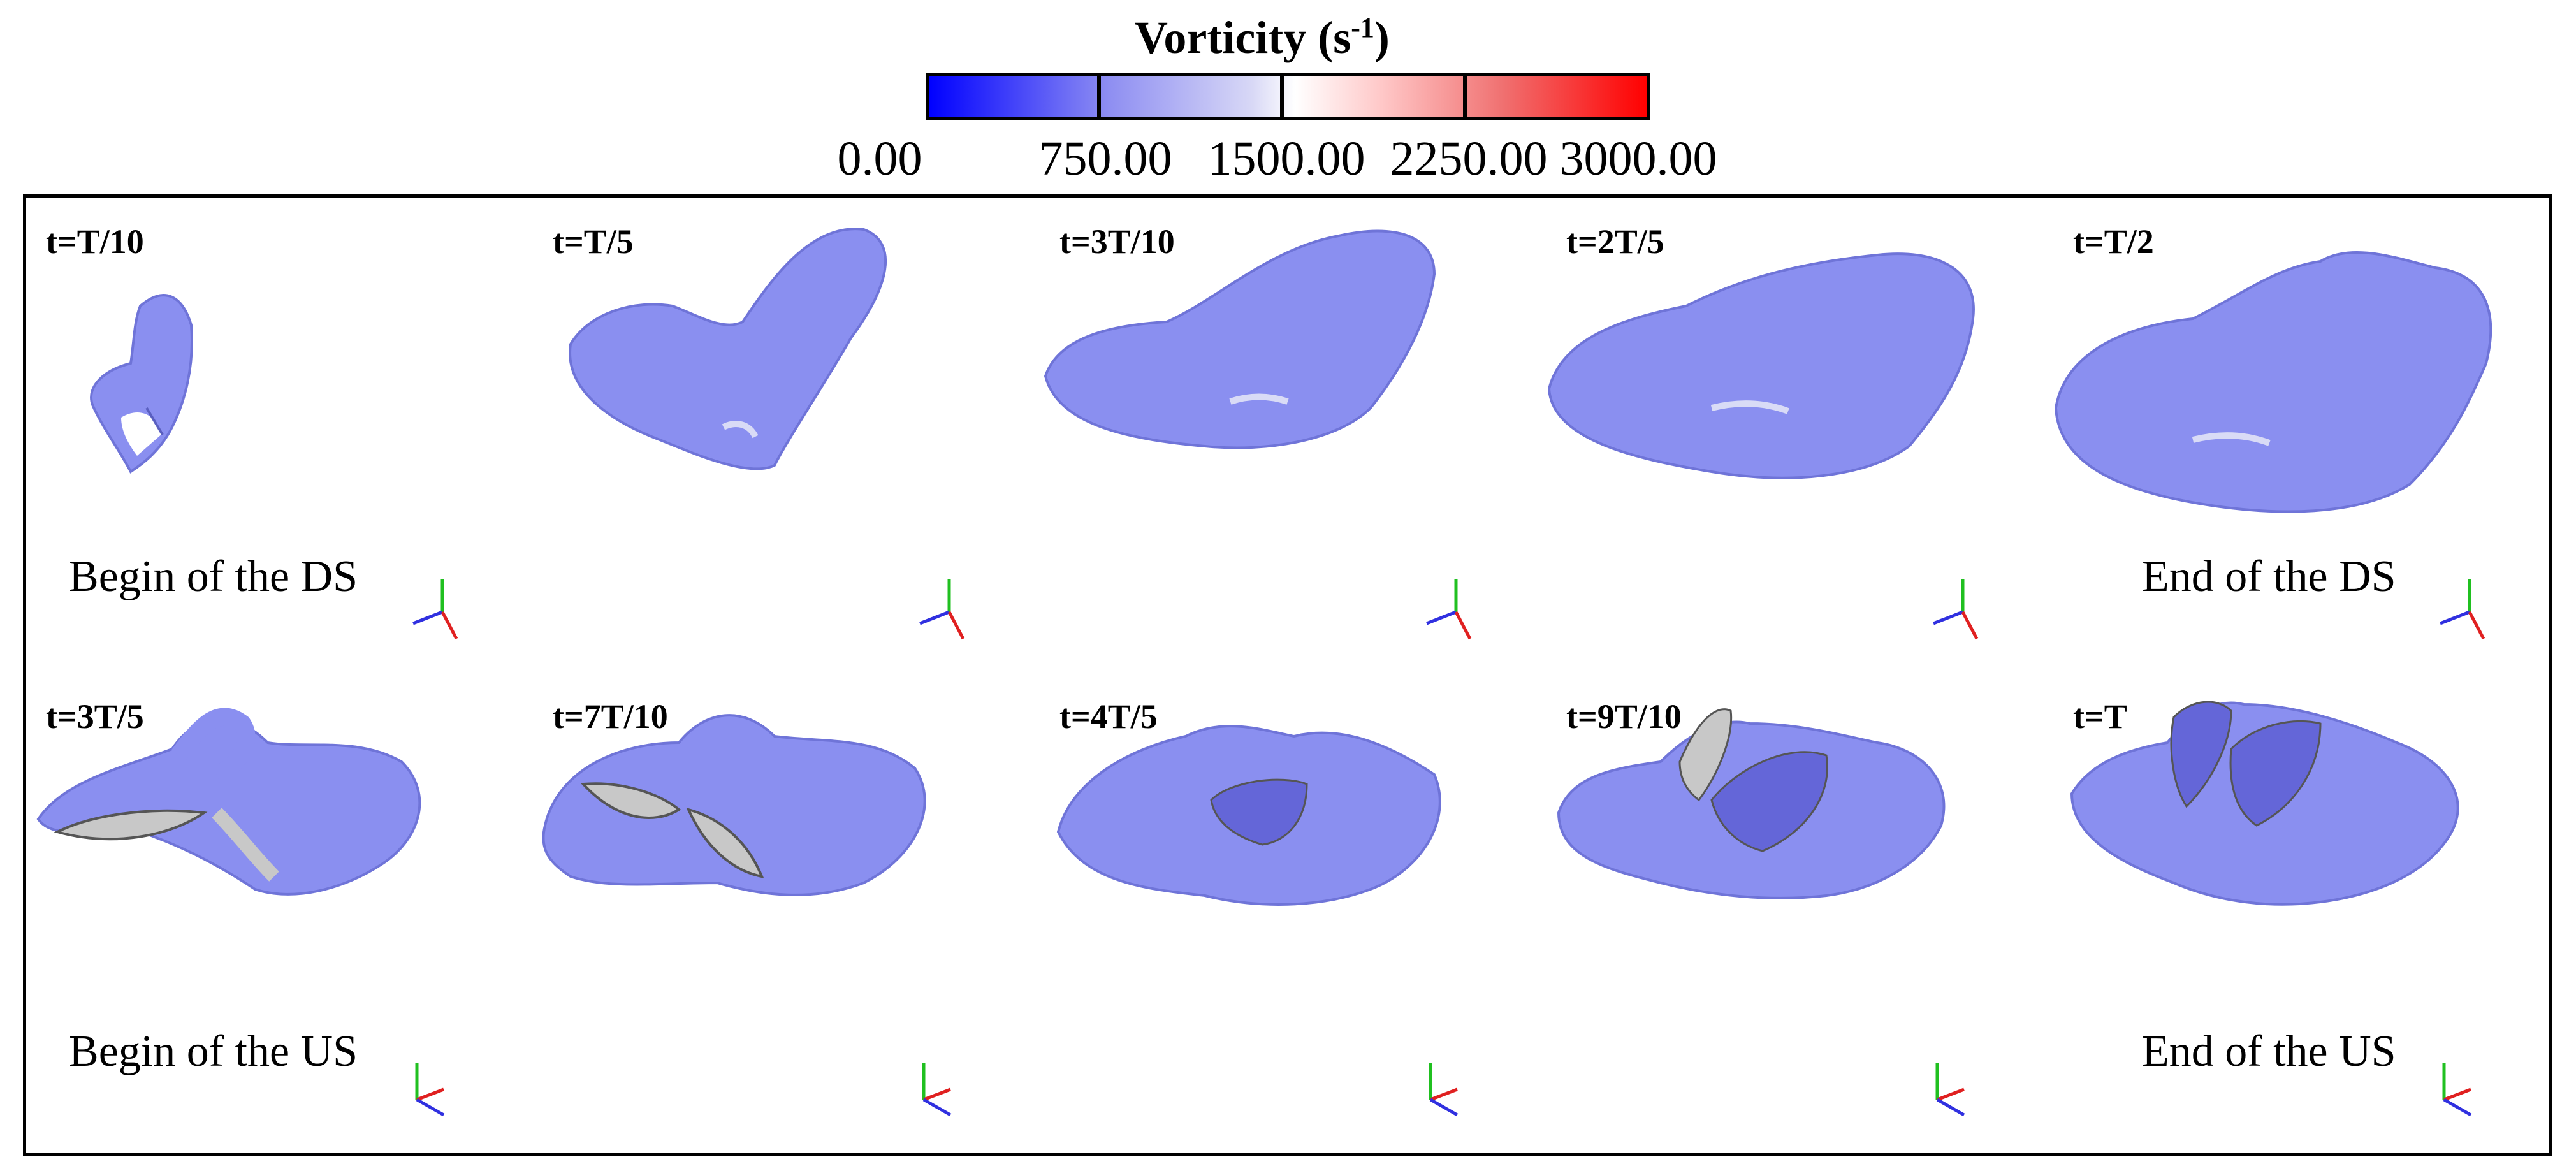 This screenshot has height=1171, width=2576. What do you see at coordinates (1382, 37) in the screenshot?
I see `colorbar-title-close: )` at bounding box center [1382, 37].